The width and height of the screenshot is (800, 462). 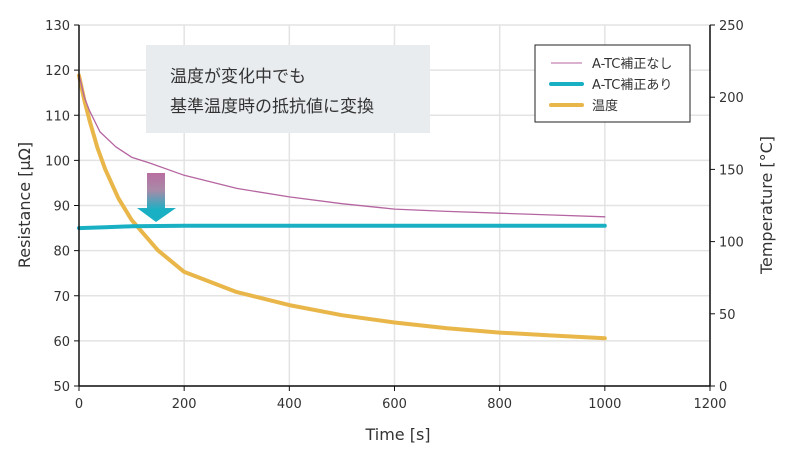 What do you see at coordinates (394, 404) in the screenshot?
I see `x-tick-label: 600` at bounding box center [394, 404].